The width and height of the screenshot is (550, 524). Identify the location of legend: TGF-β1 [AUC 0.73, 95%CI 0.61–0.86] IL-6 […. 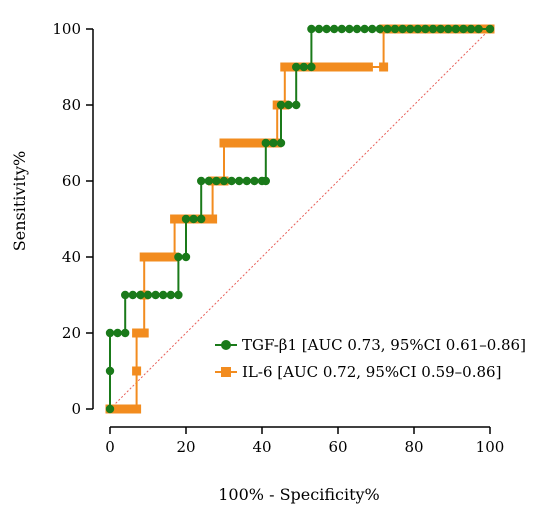
(370, 358).